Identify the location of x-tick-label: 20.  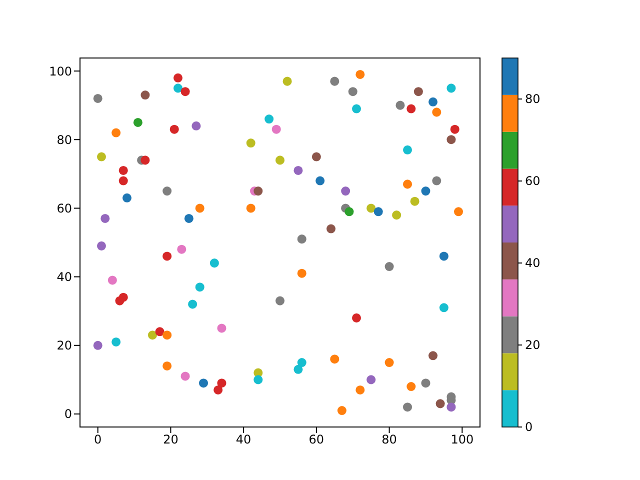
(170, 439).